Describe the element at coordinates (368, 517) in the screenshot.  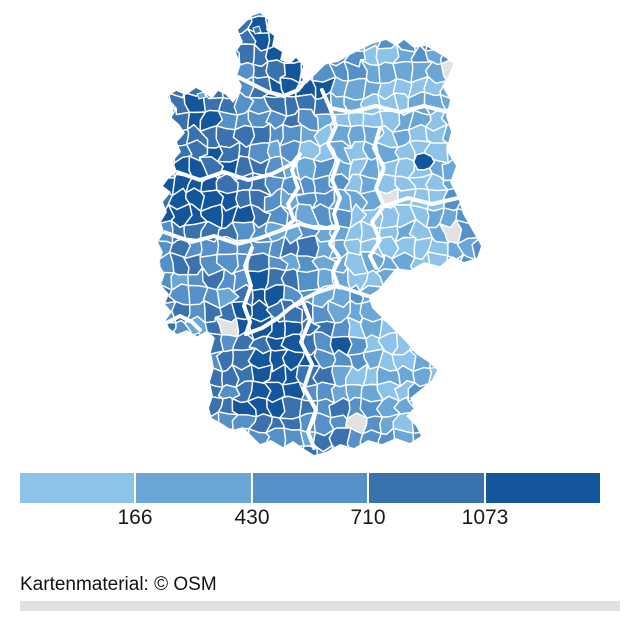
I see `legend-break-3: 710` at that location.